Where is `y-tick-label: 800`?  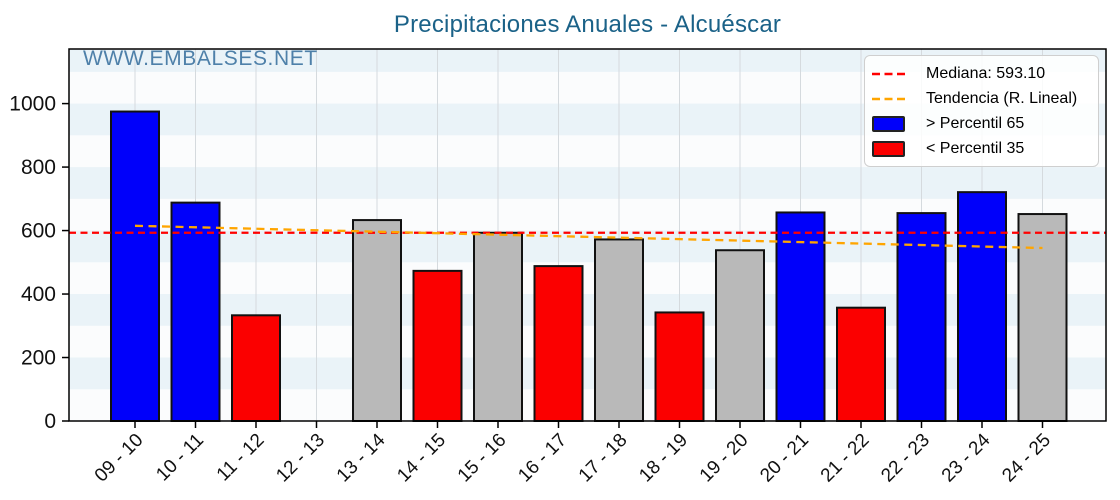
y-tick-label: 800 is located at coordinates (38, 167).